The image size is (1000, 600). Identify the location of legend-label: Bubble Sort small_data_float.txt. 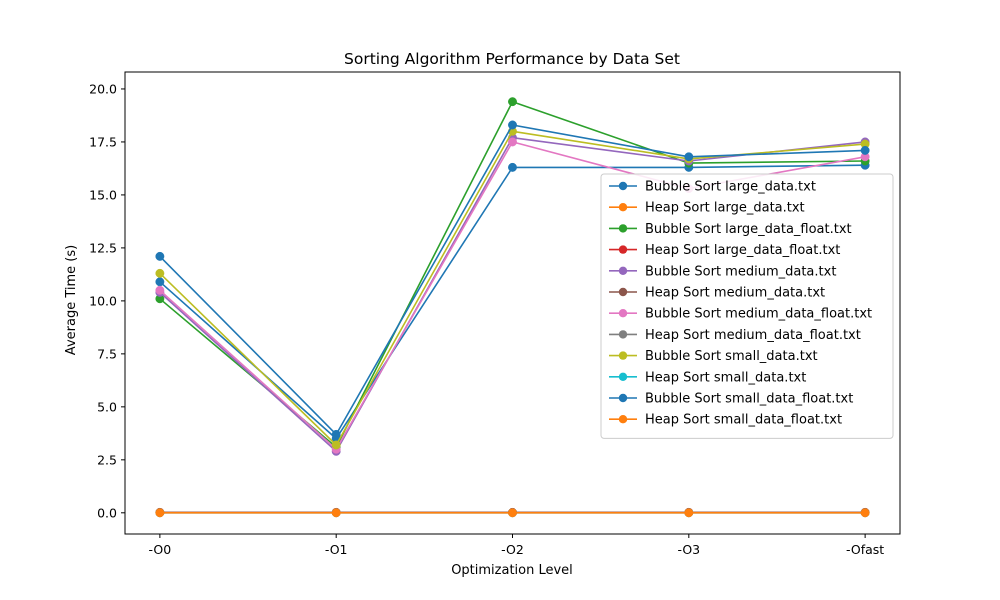
(749, 399).